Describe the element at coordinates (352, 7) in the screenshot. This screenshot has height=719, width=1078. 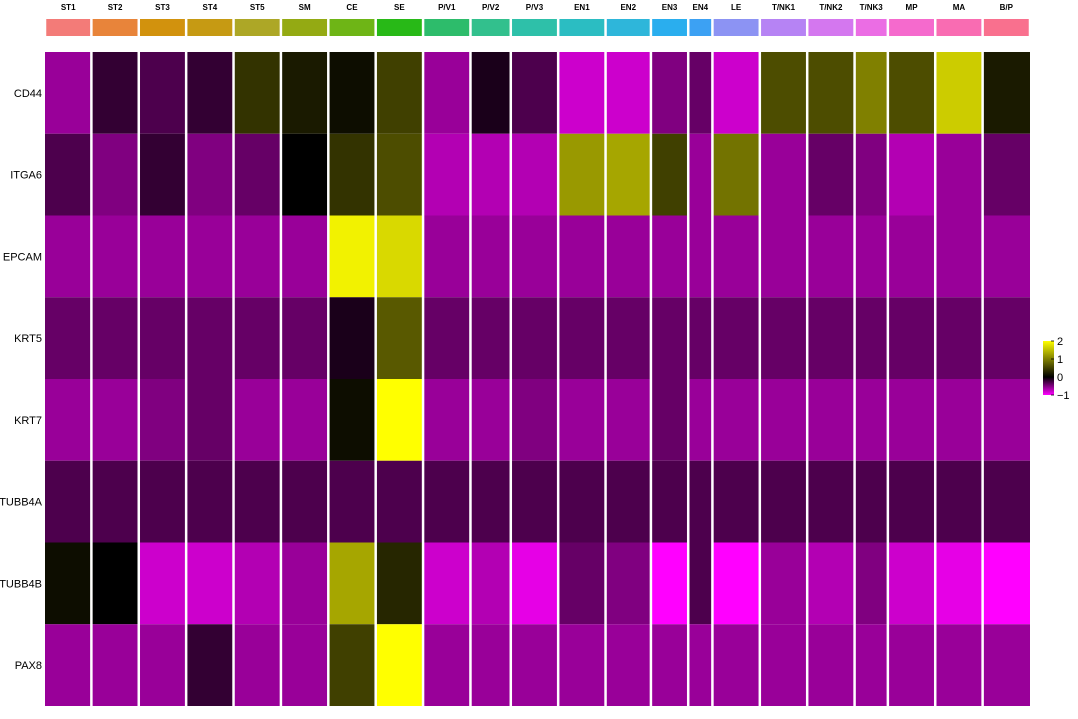
I see `cluster-label: CE` at that location.